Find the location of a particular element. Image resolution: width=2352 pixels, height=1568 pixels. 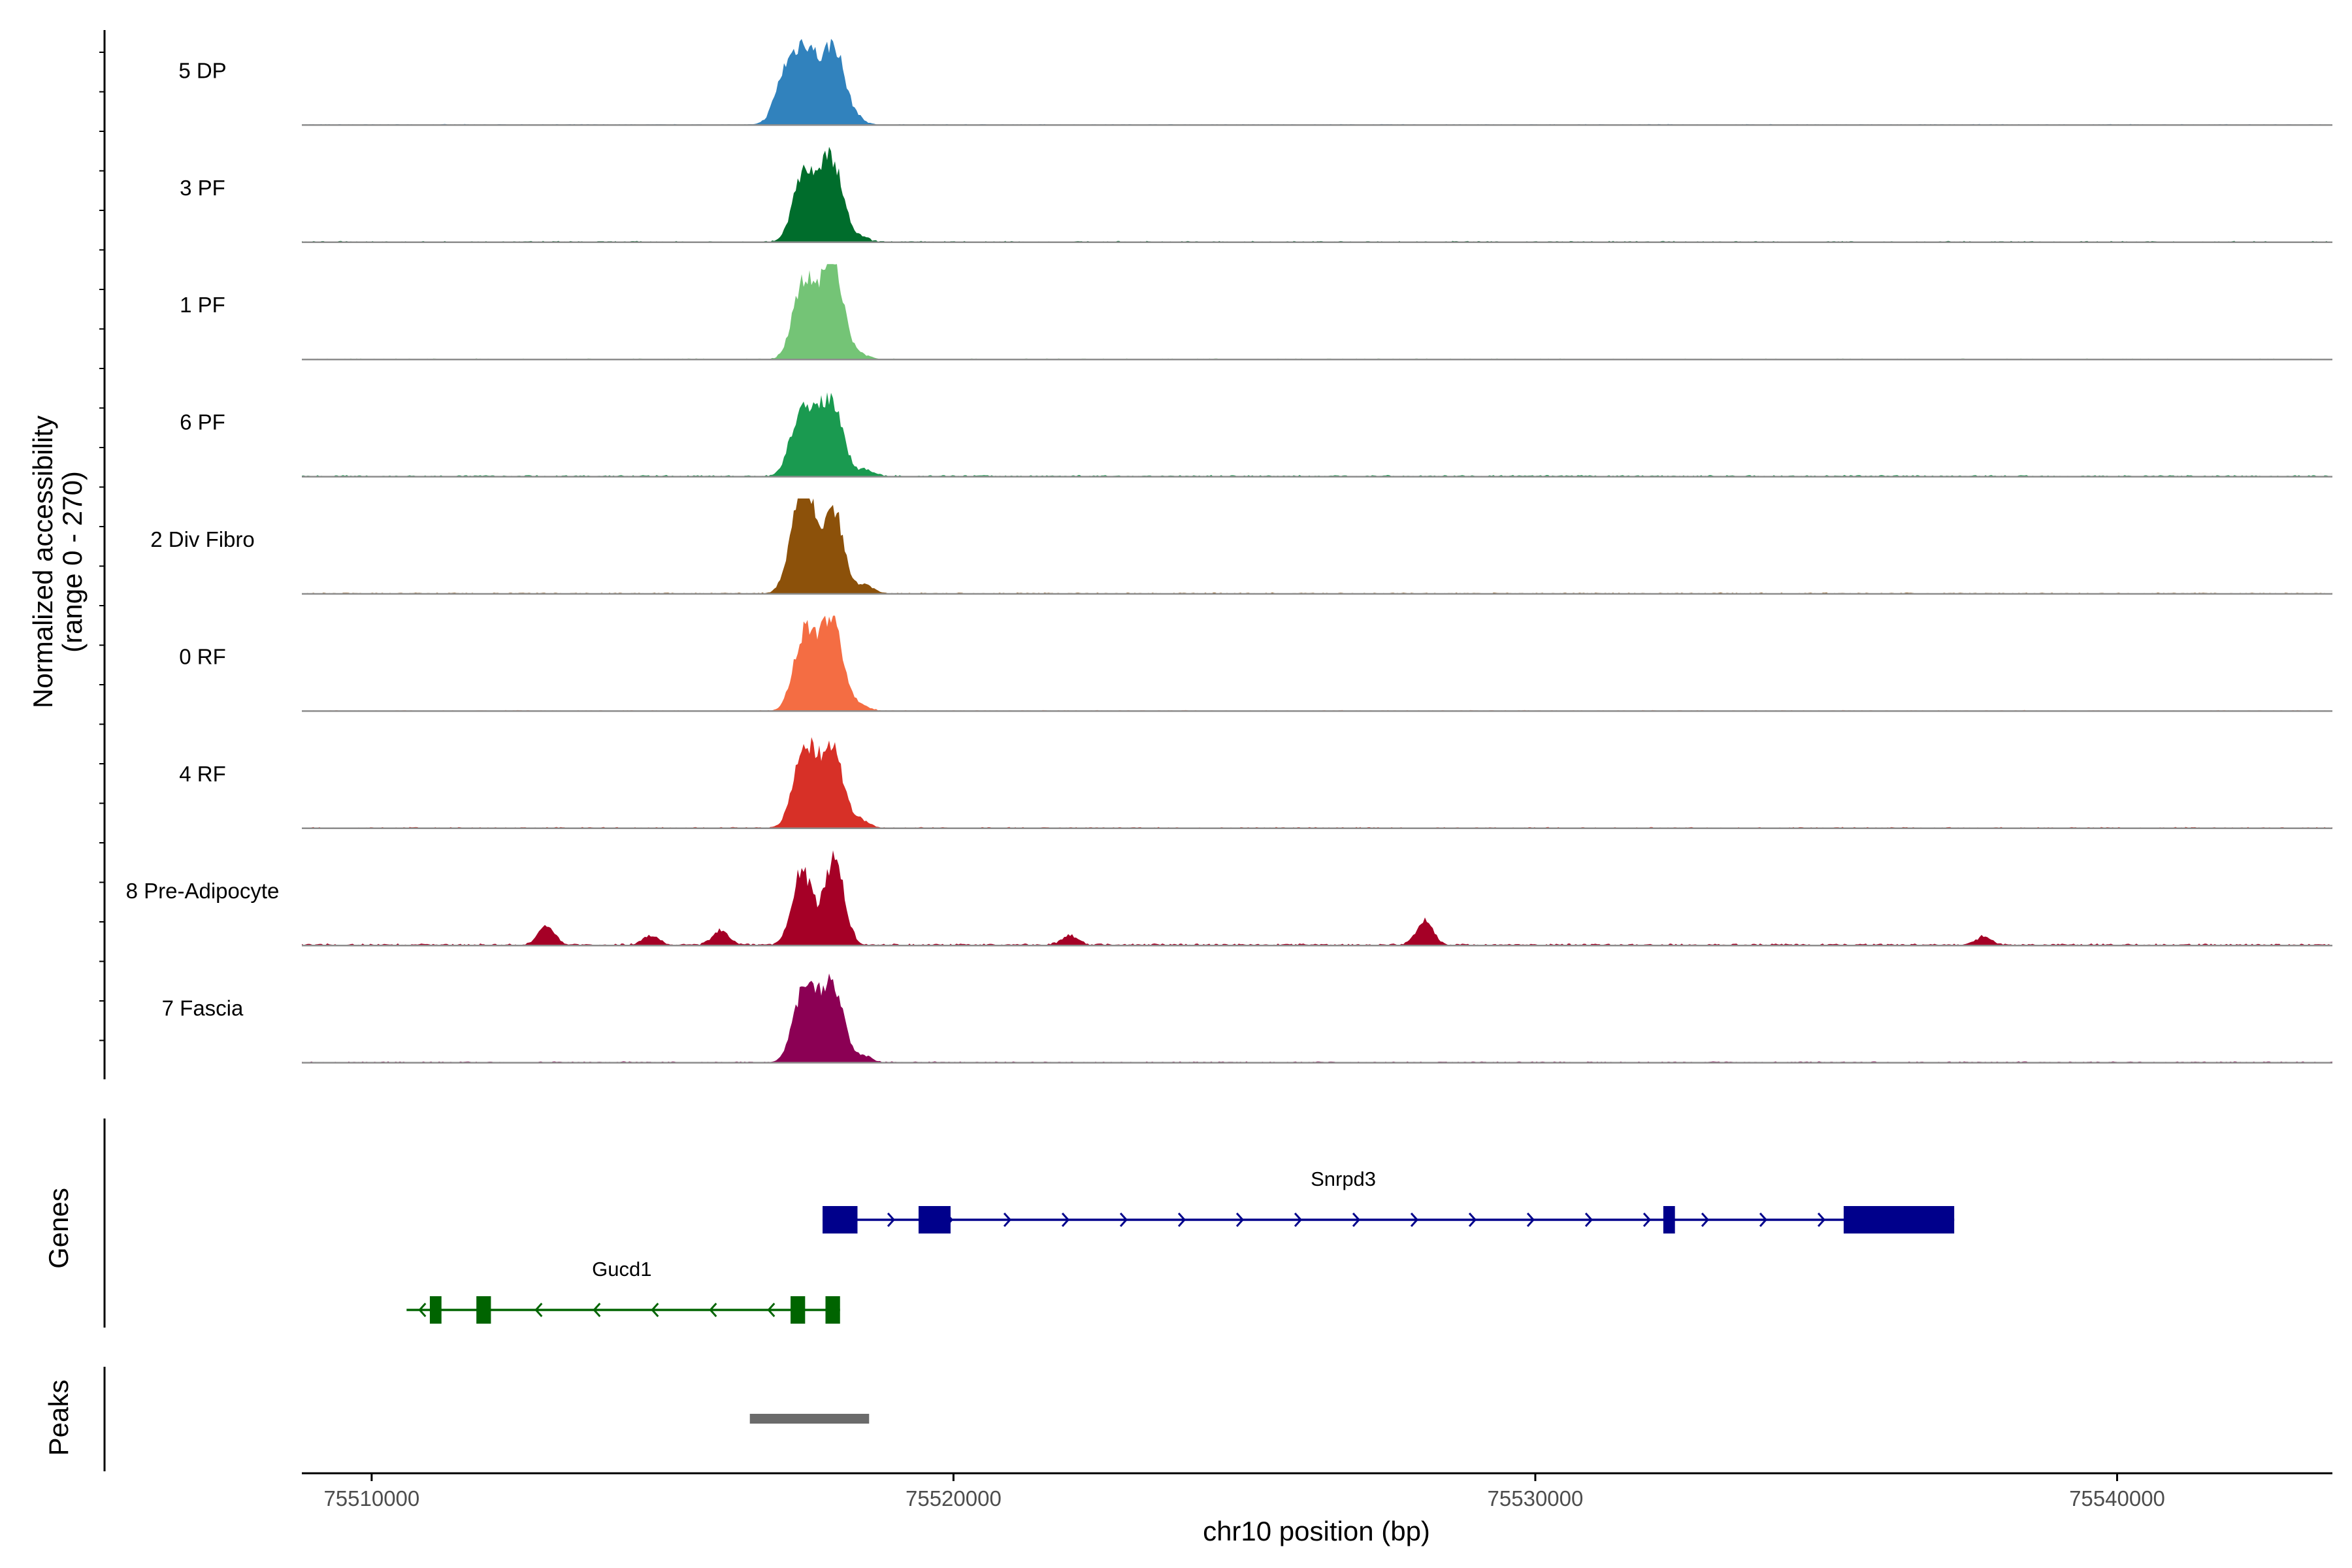

coverage-track: 0 RF is located at coordinates (1255, 663).